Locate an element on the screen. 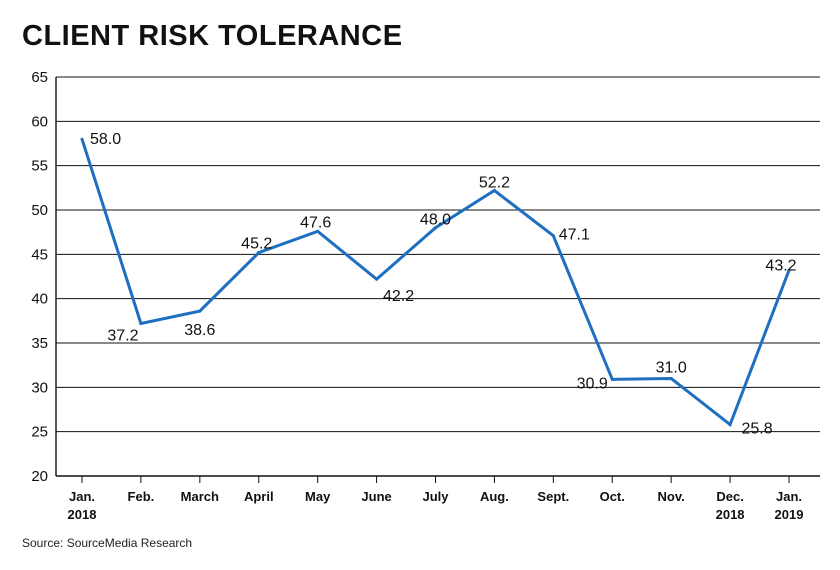  y-tick-label: 65 is located at coordinates (39, 77).